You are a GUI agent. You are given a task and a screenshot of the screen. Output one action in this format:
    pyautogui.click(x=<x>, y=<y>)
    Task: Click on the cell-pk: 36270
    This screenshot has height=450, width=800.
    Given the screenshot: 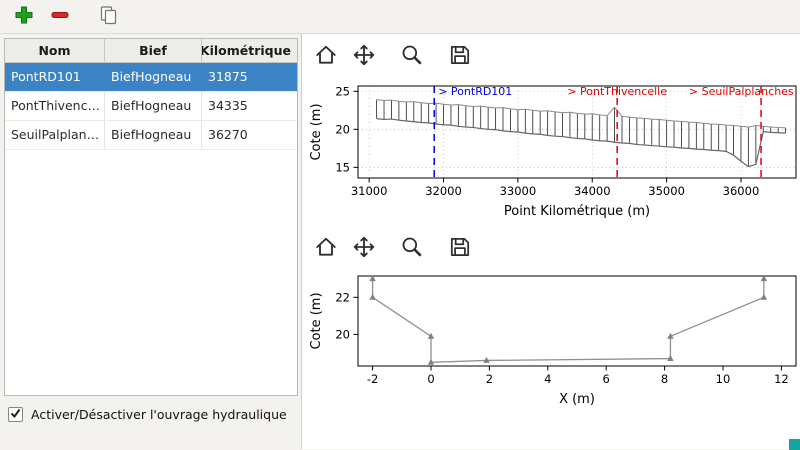 What is the action you would take?
    pyautogui.click(x=228, y=134)
    